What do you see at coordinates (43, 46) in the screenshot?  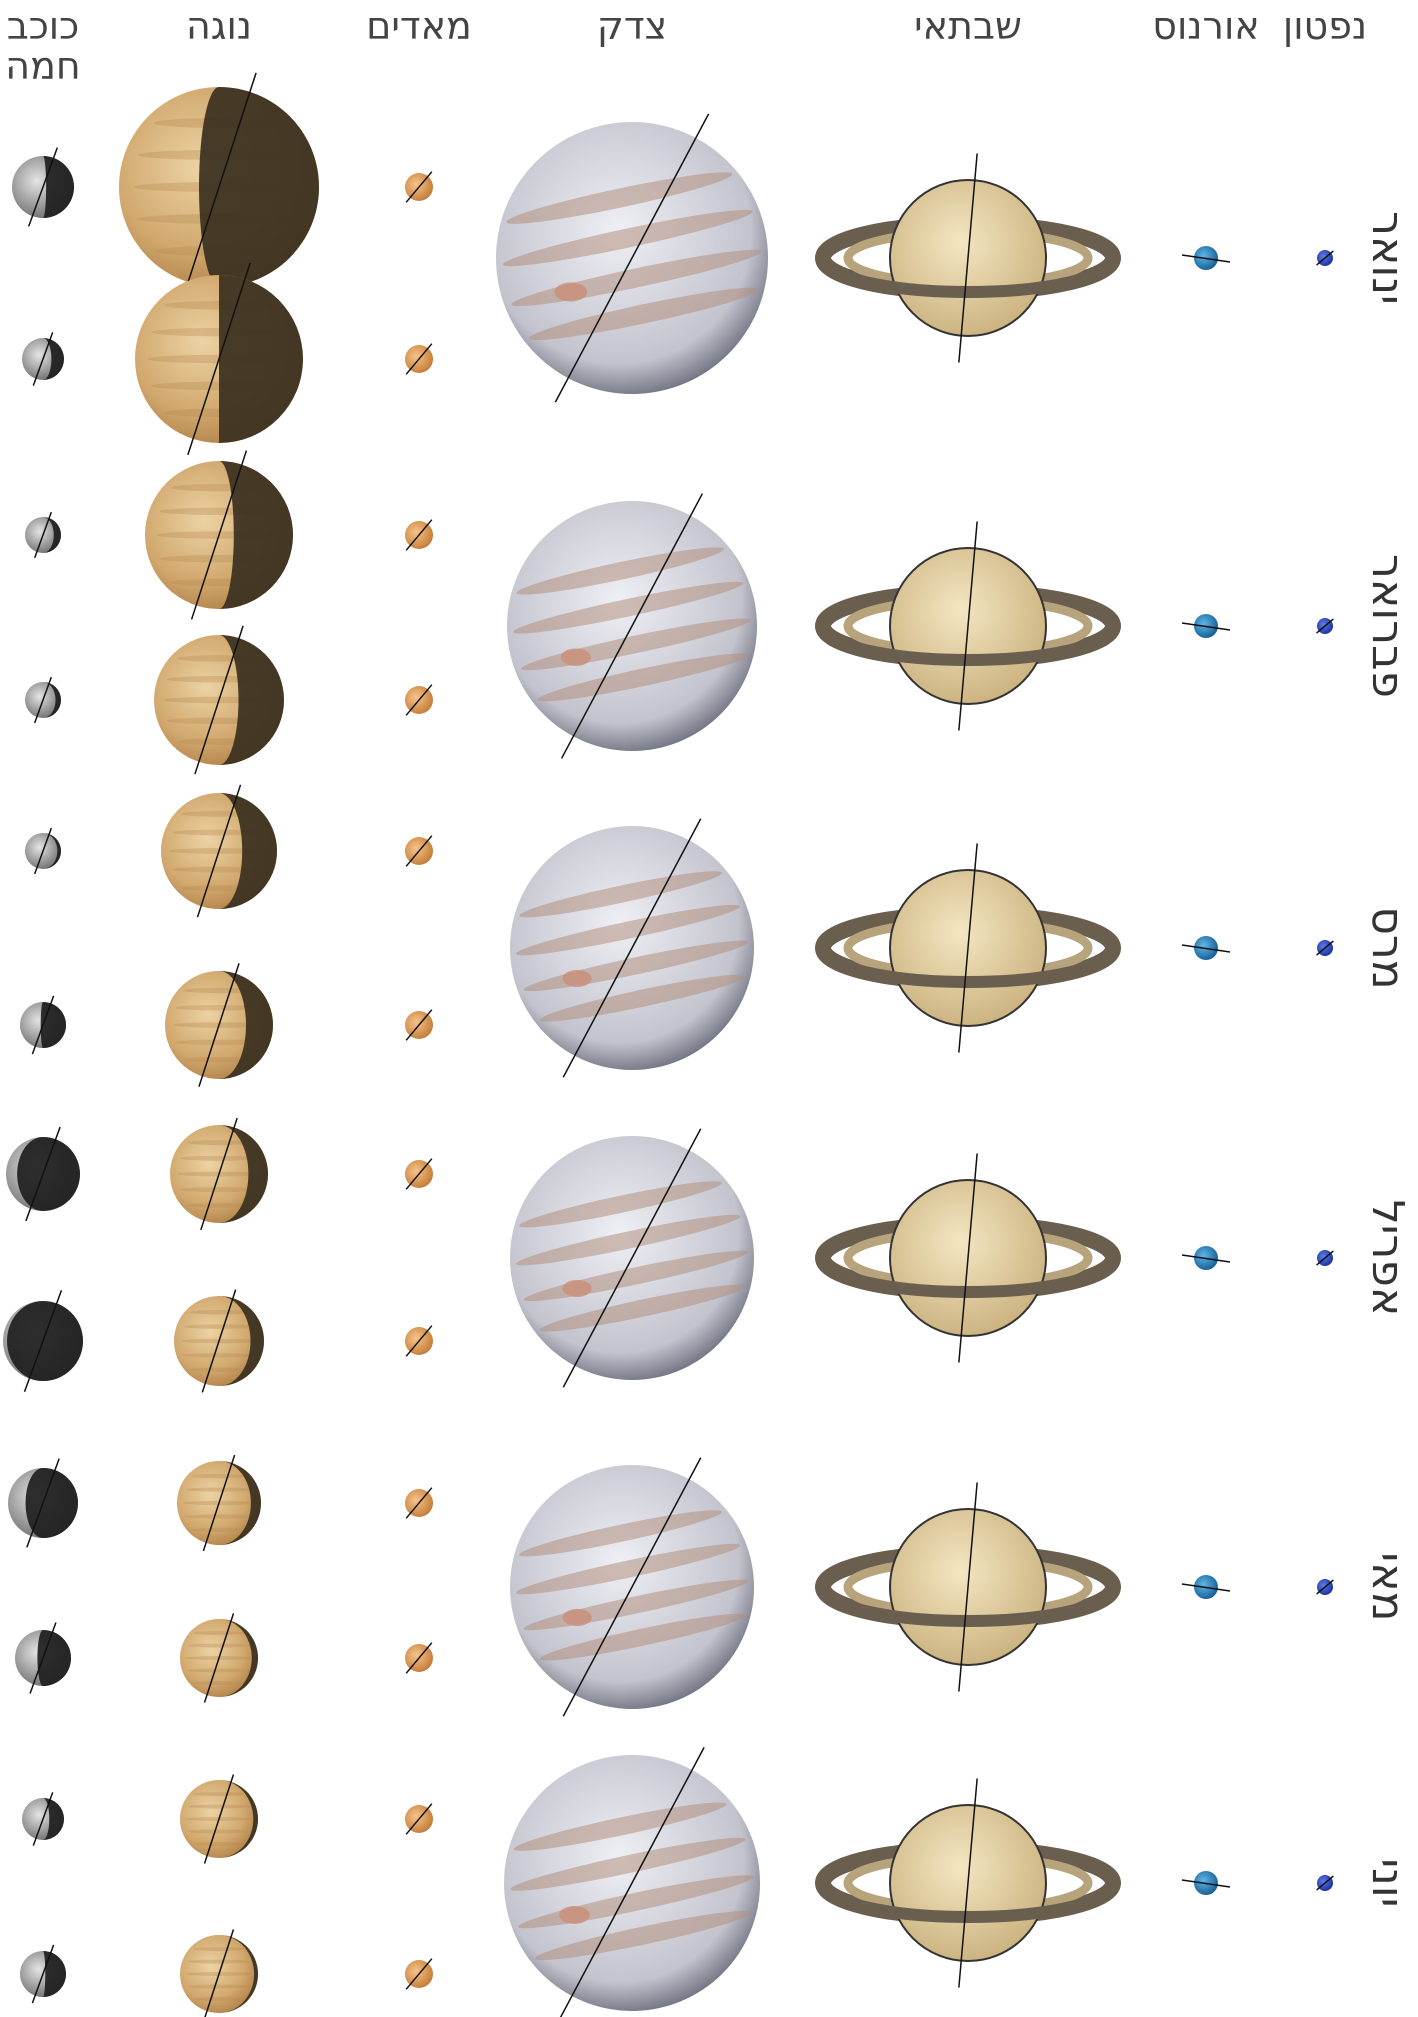 I see `column-header: כוכב חמה` at bounding box center [43, 46].